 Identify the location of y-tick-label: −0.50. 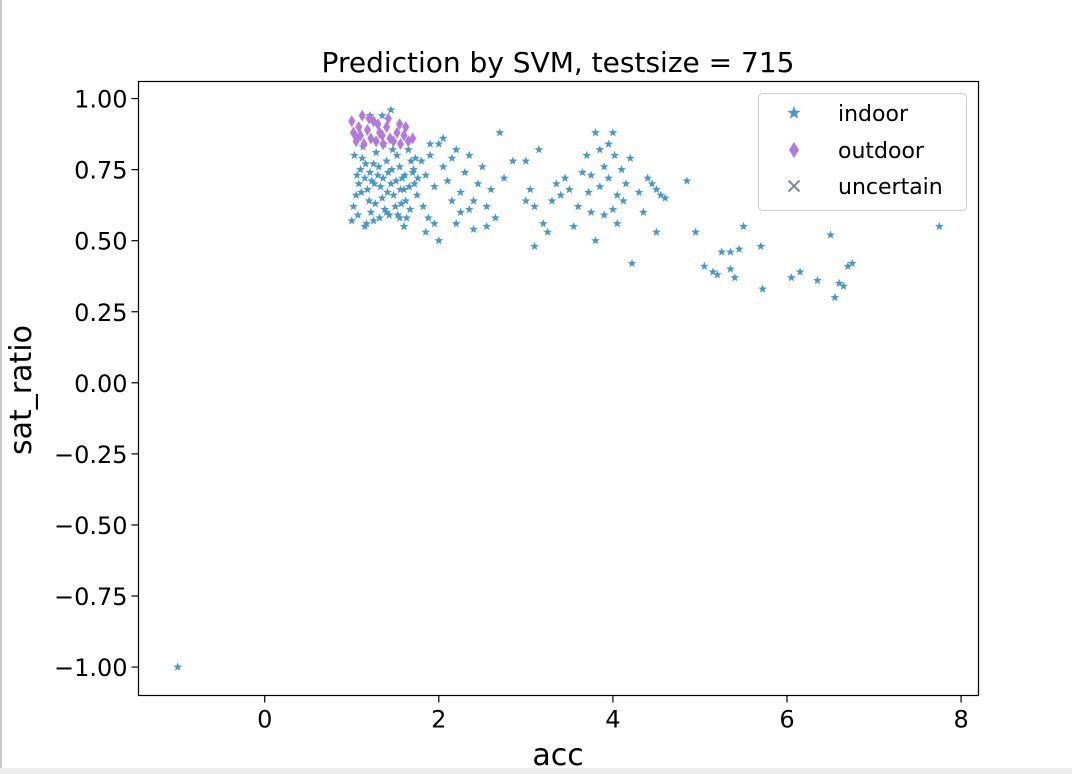
(91, 526).